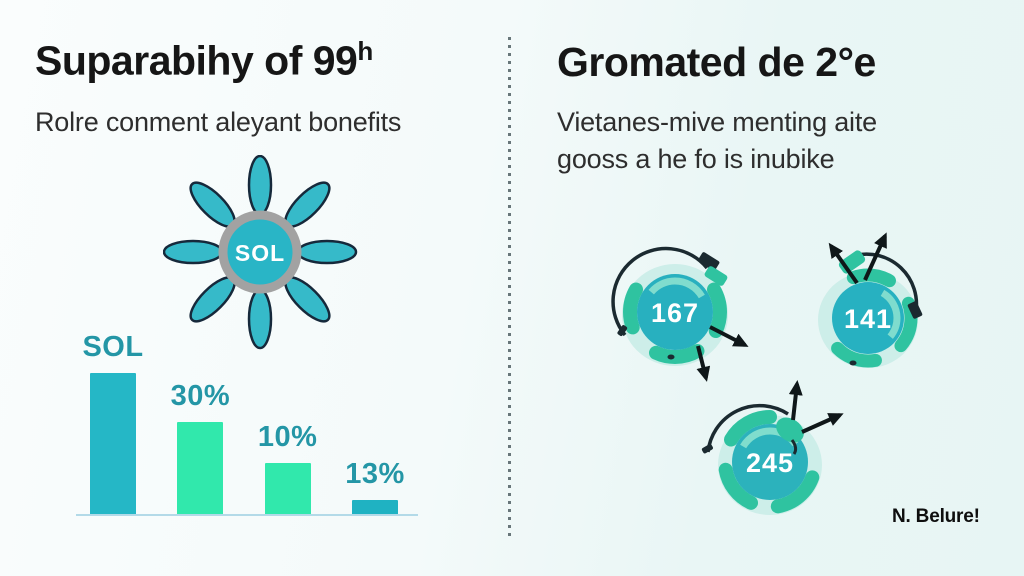  What do you see at coordinates (675, 313) in the screenshot?
I see `gear-value-167: 167` at bounding box center [675, 313].